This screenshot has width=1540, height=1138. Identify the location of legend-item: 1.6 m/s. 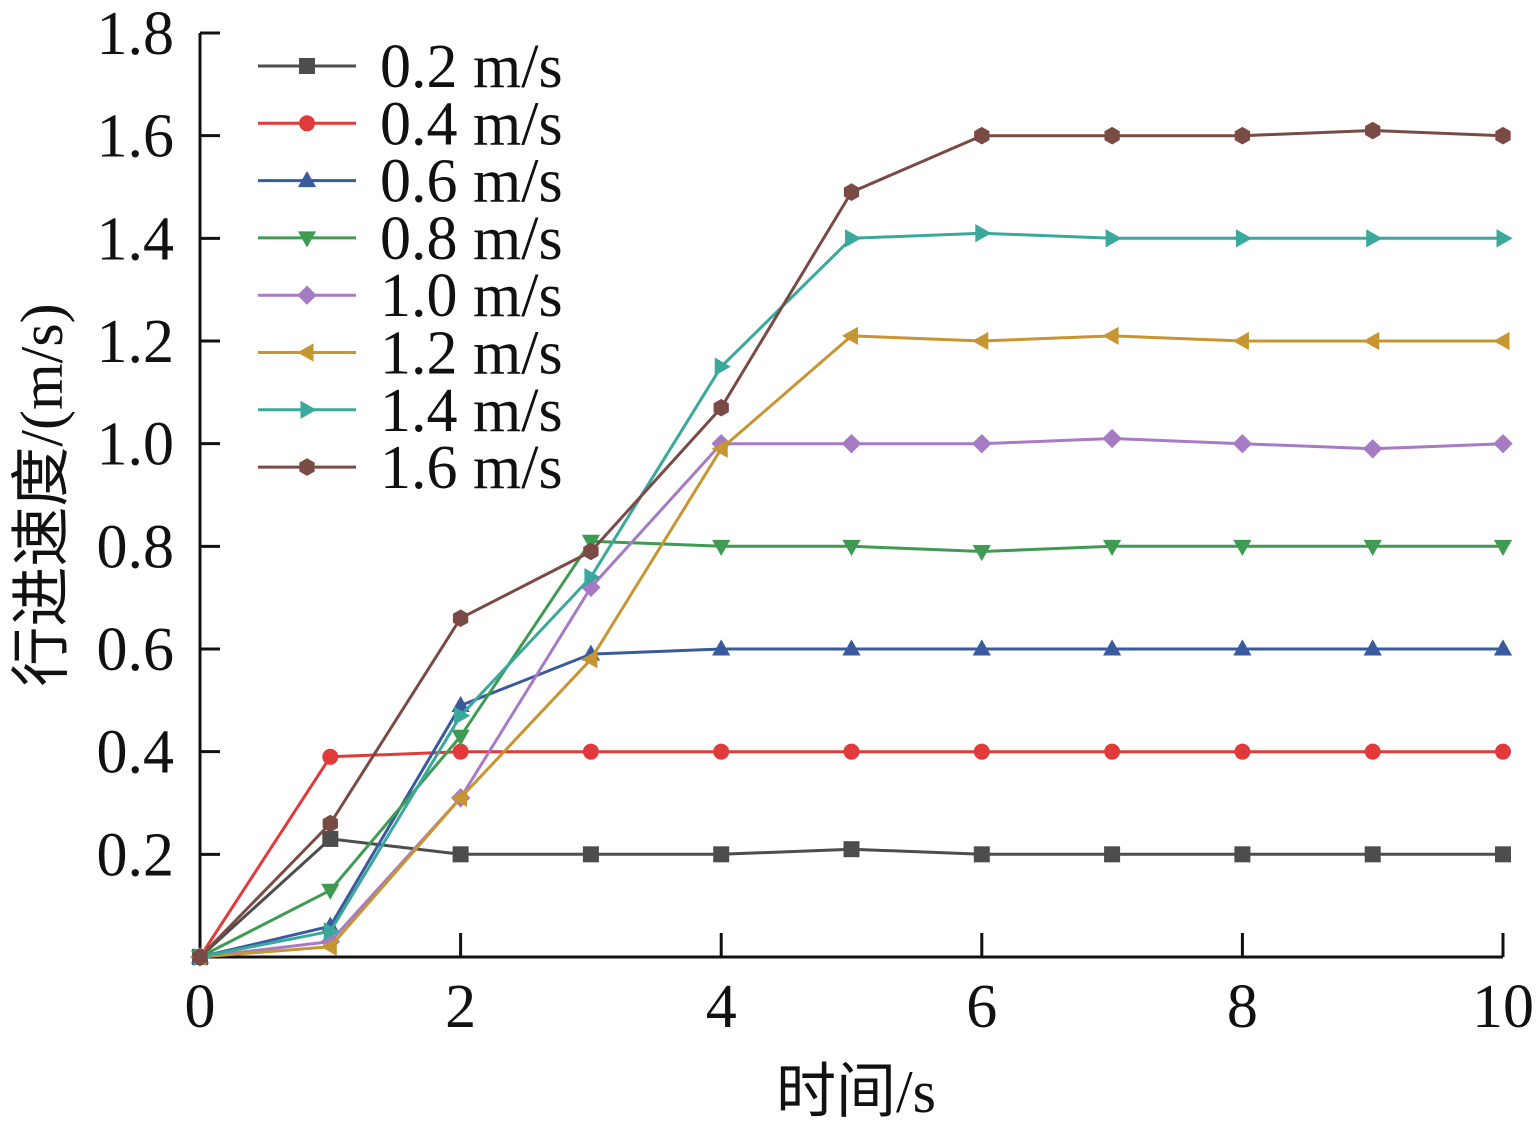
(410, 468).